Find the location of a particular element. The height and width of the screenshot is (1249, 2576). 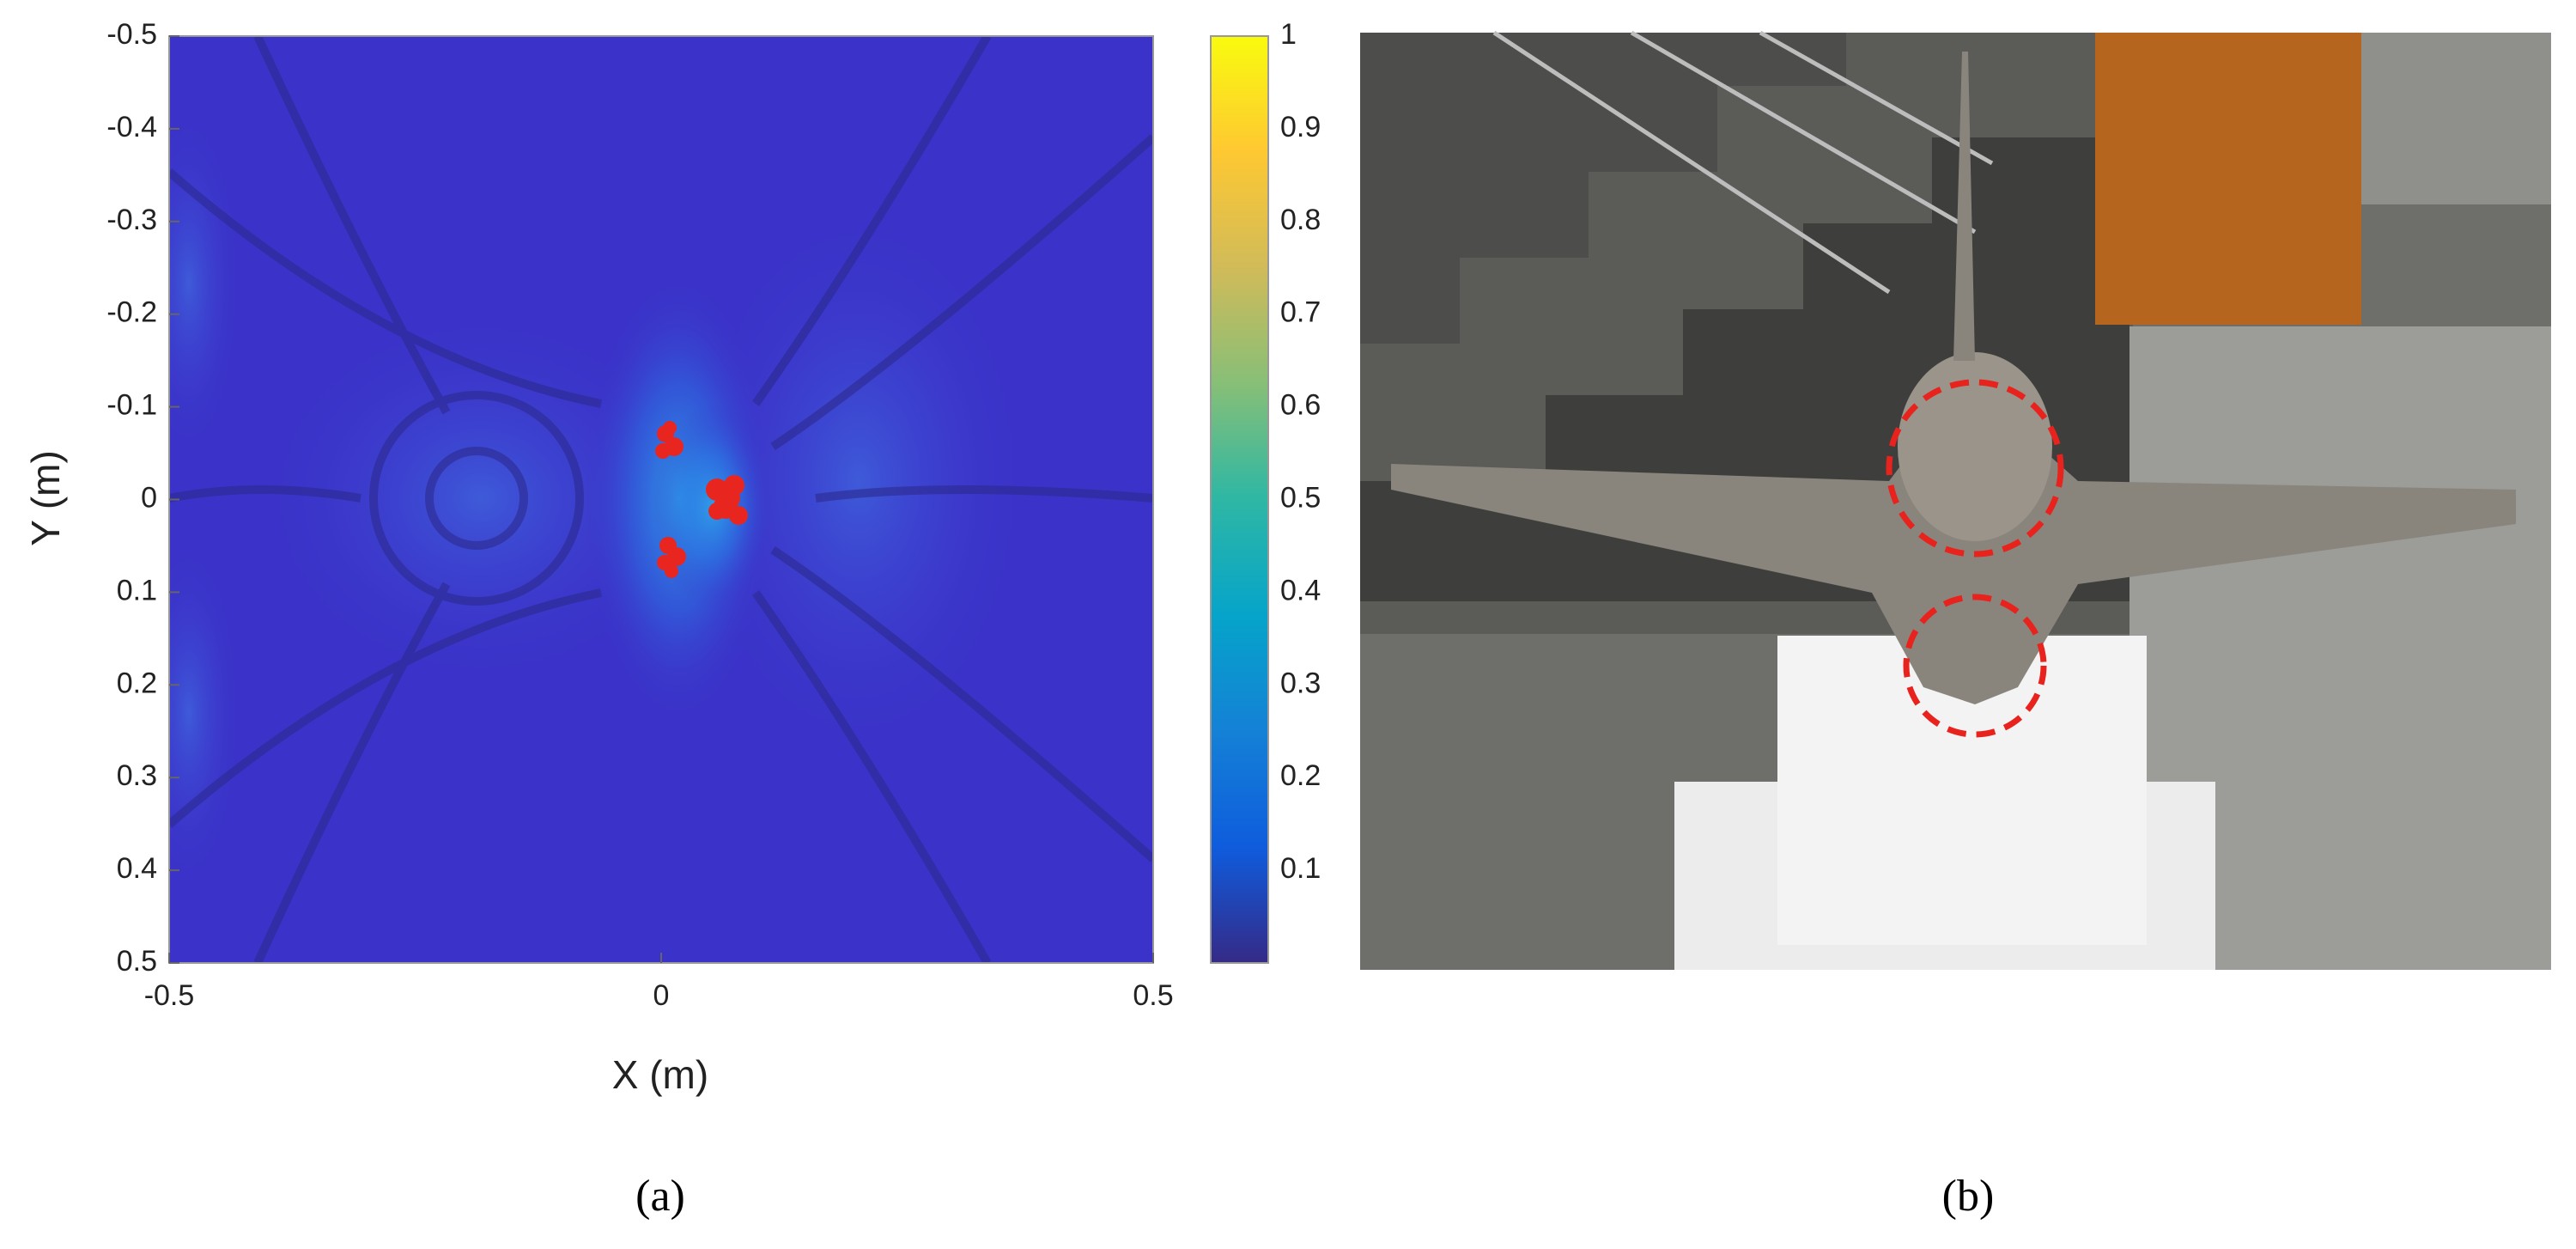

x-tick-label: 0.5 is located at coordinates (1153, 995).